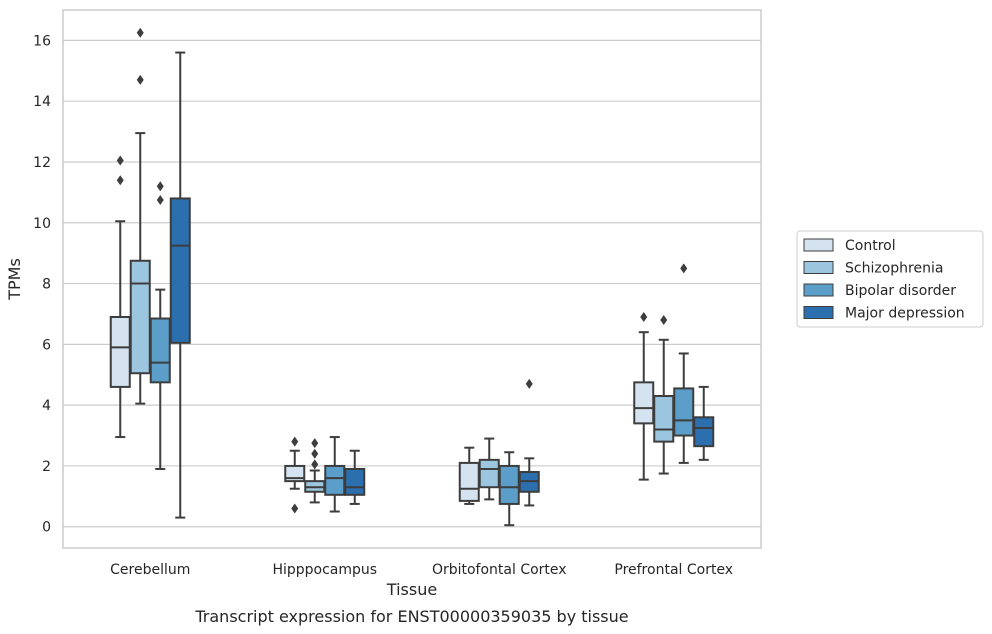  I want to click on legend-label: Control, so click(870, 246).